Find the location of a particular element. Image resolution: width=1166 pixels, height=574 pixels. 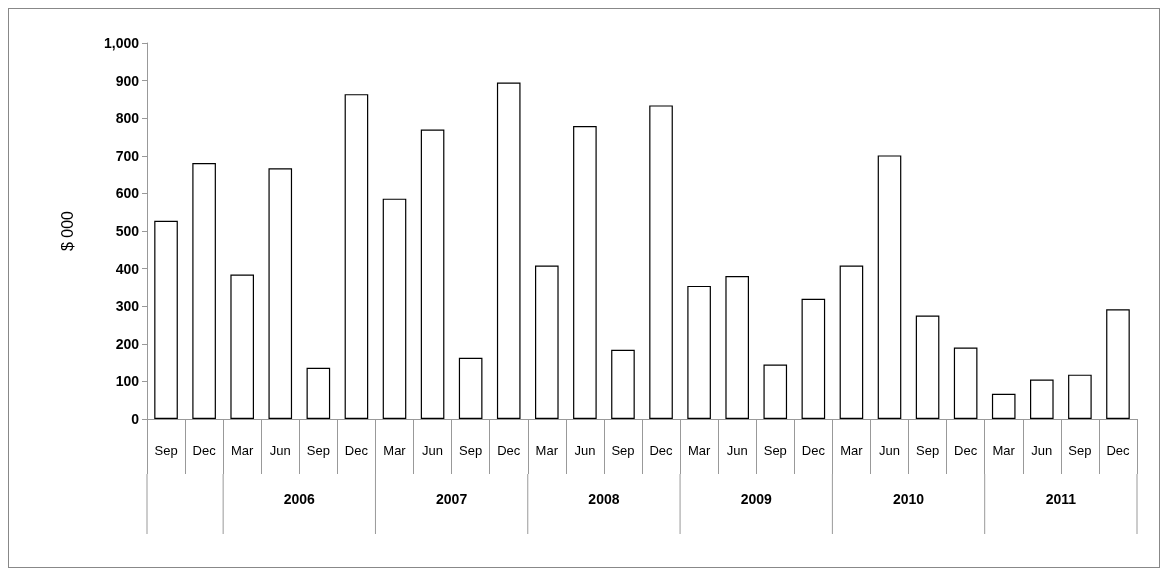

y-tick-label: 200 is located at coordinates (127, 343).